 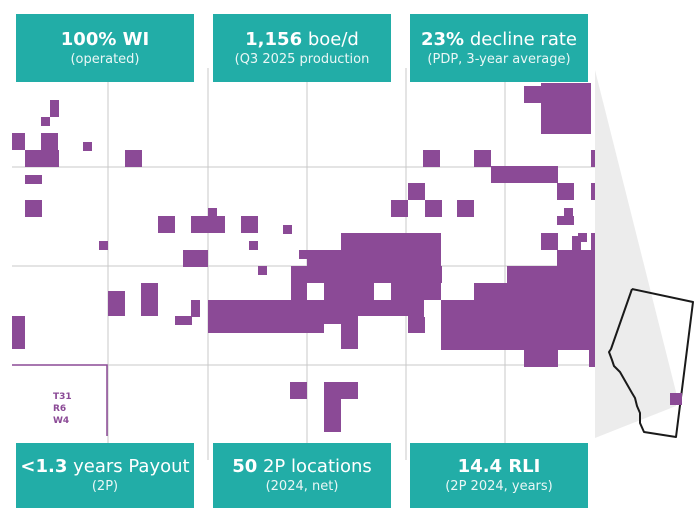 I want to click on kpi-production: 1,156 boe/d (Q3 2025 production, so click(x=302, y=48).